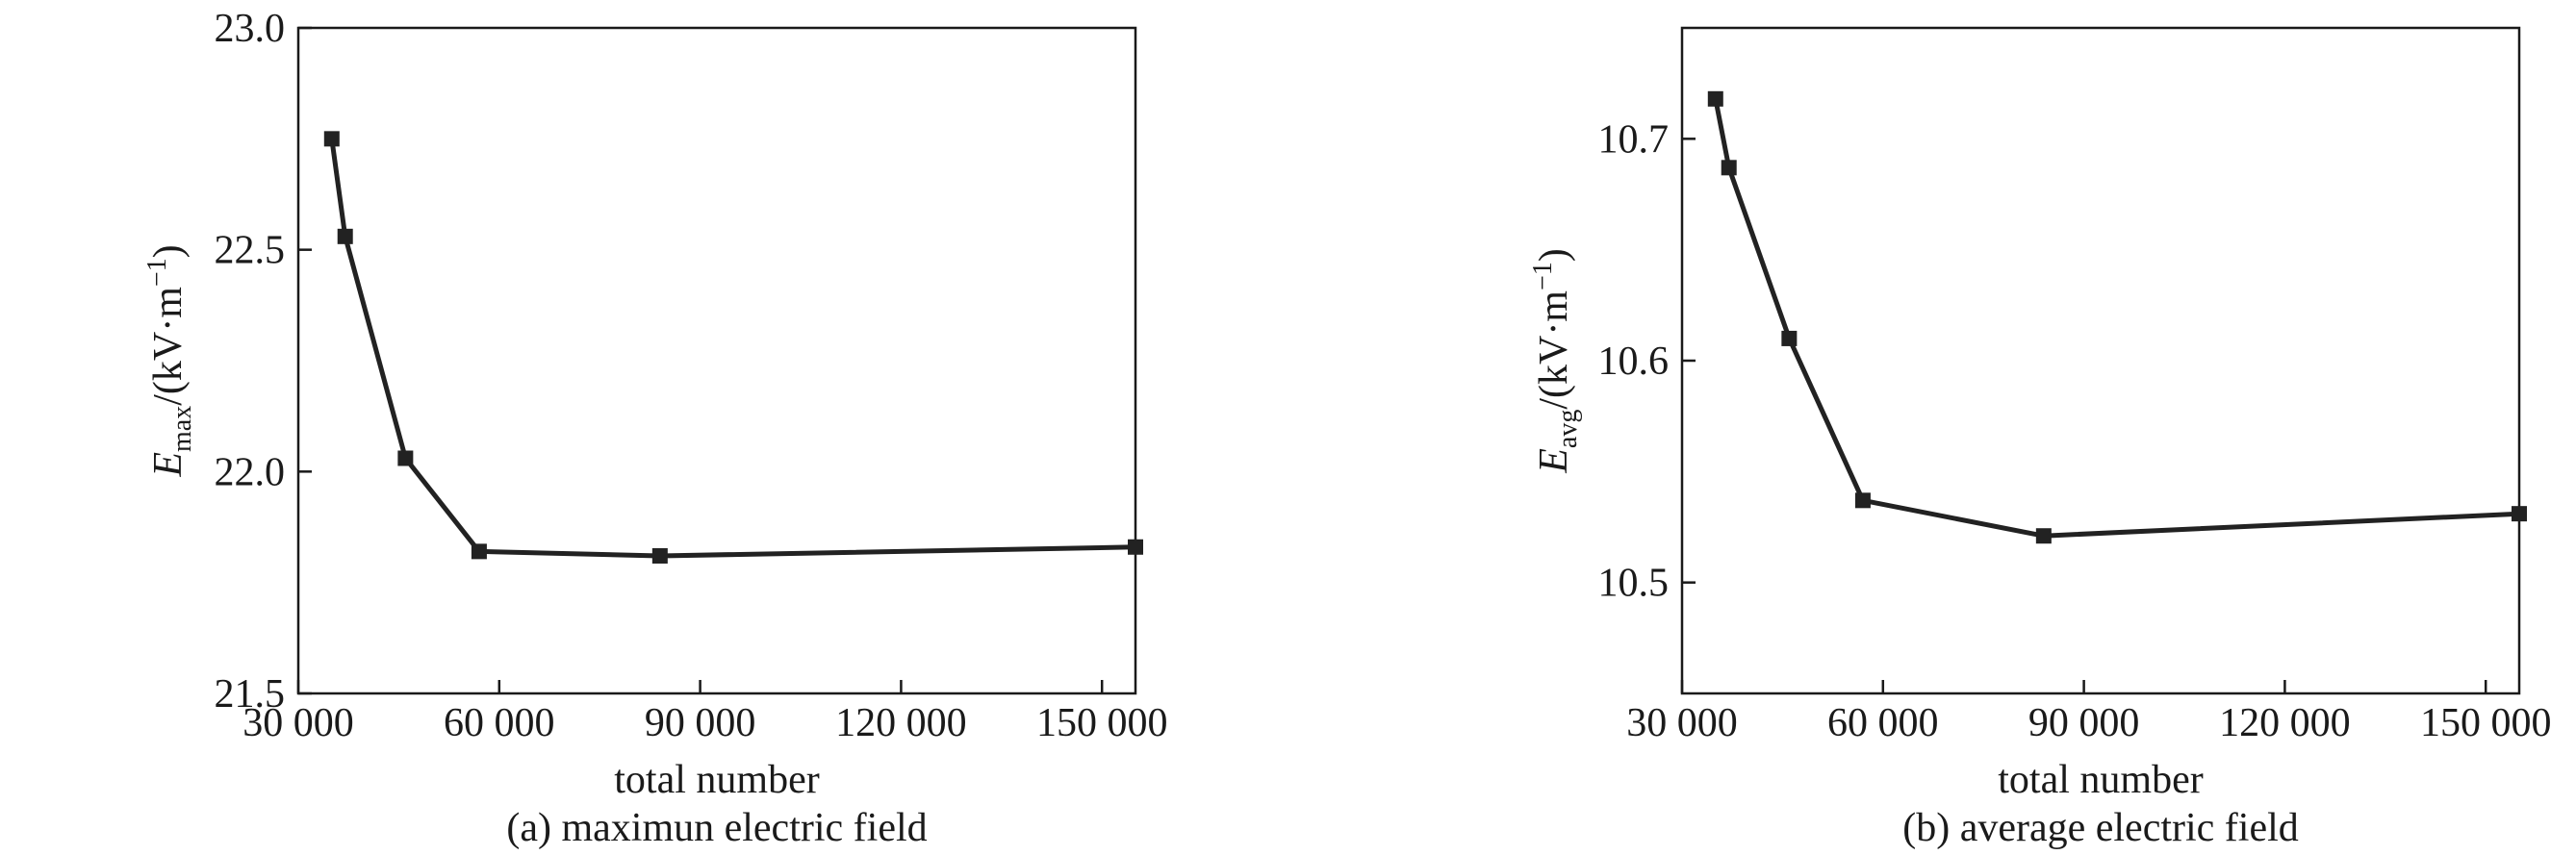 Image resolution: width=2576 pixels, height=855 pixels. Describe the element at coordinates (168, 251) in the screenshot. I see `y-axis-label-close-a: )` at that location.